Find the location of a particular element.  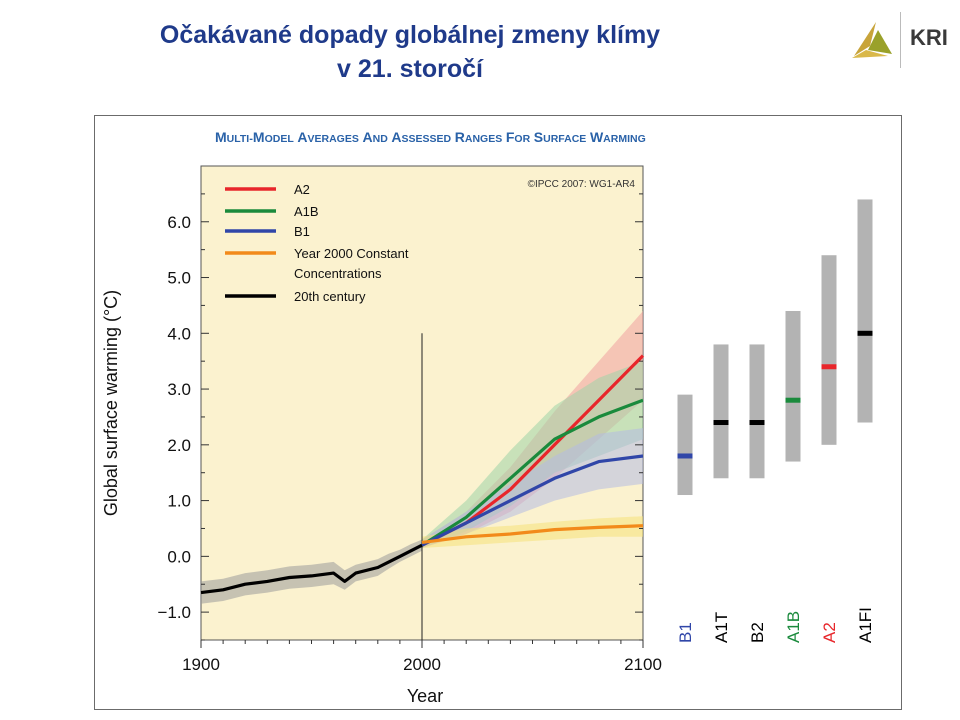

y-tick-label: 6.0 is located at coordinates (179, 222).